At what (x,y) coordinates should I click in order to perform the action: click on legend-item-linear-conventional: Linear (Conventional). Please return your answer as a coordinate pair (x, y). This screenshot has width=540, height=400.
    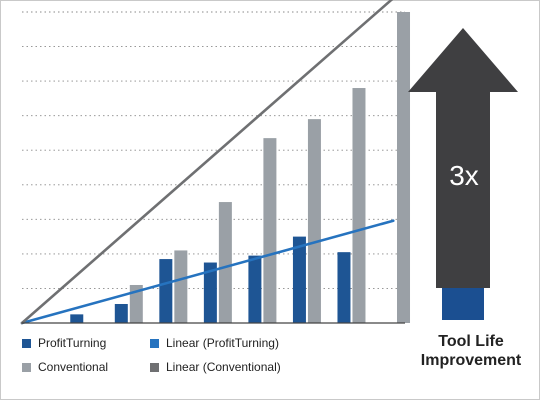
    Looking at the image, I should click on (215, 367).